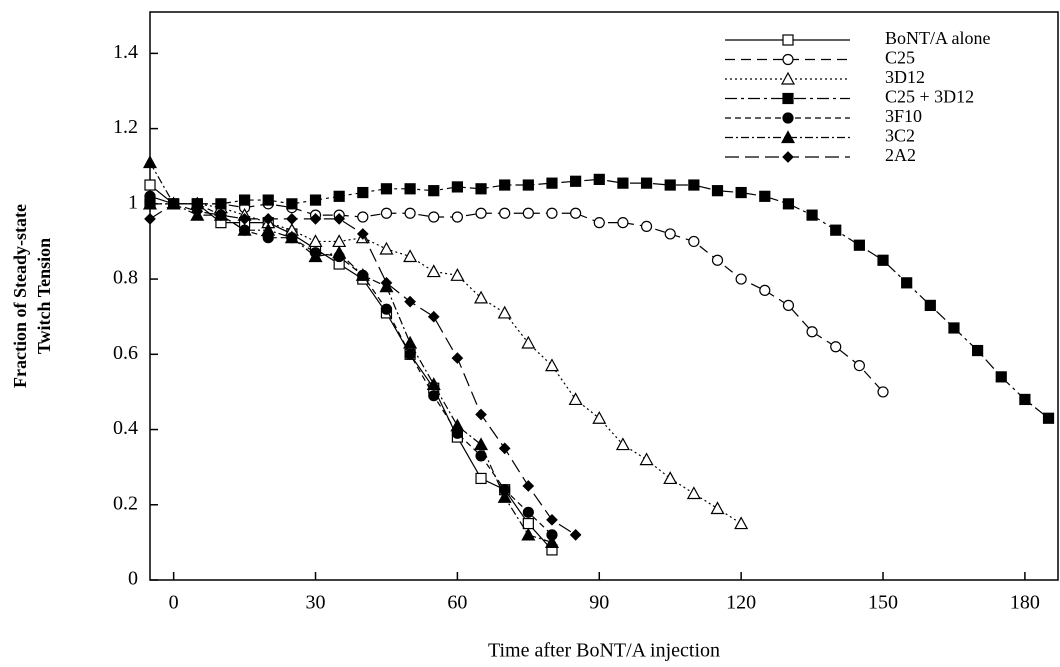 This screenshot has height=667, width=1060. I want to click on y-tick-label: 1.4, so click(125, 52).